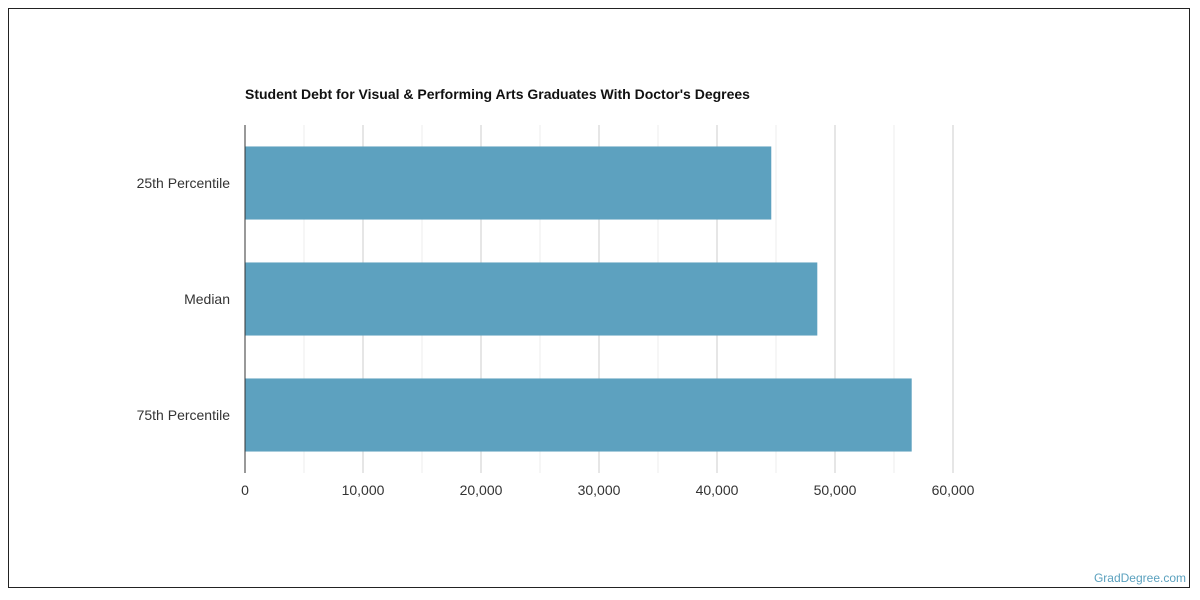  What do you see at coordinates (245, 490) in the screenshot?
I see `x-tick-label: 0` at bounding box center [245, 490].